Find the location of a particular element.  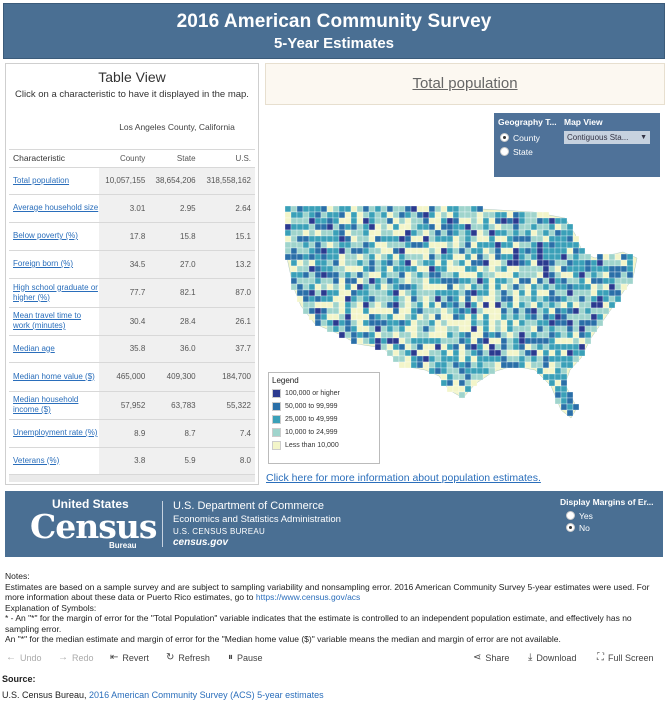

map-view-select: Contiguous Sta... ▼ is located at coordinates (607, 137).